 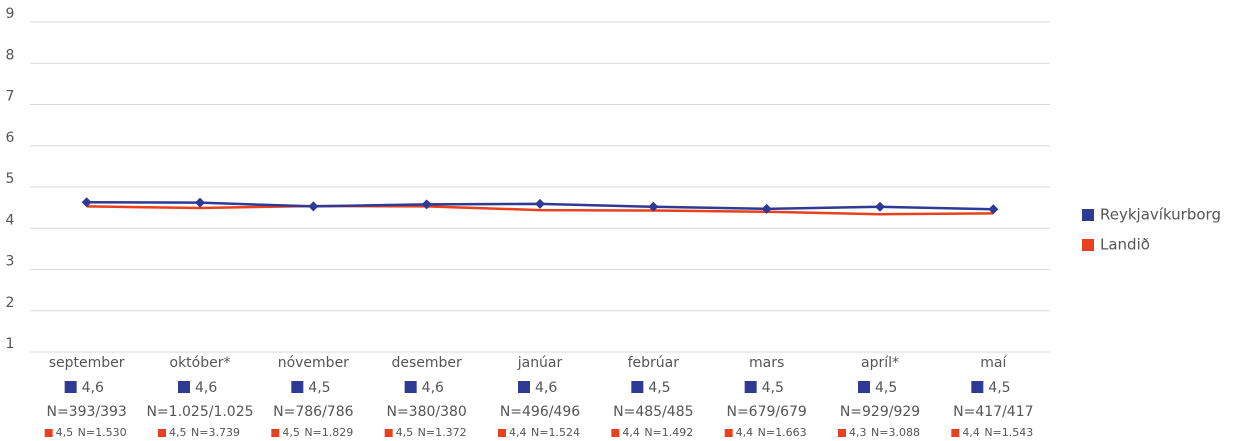 I want to click on x-tick-label: apríl*, so click(x=880, y=363).